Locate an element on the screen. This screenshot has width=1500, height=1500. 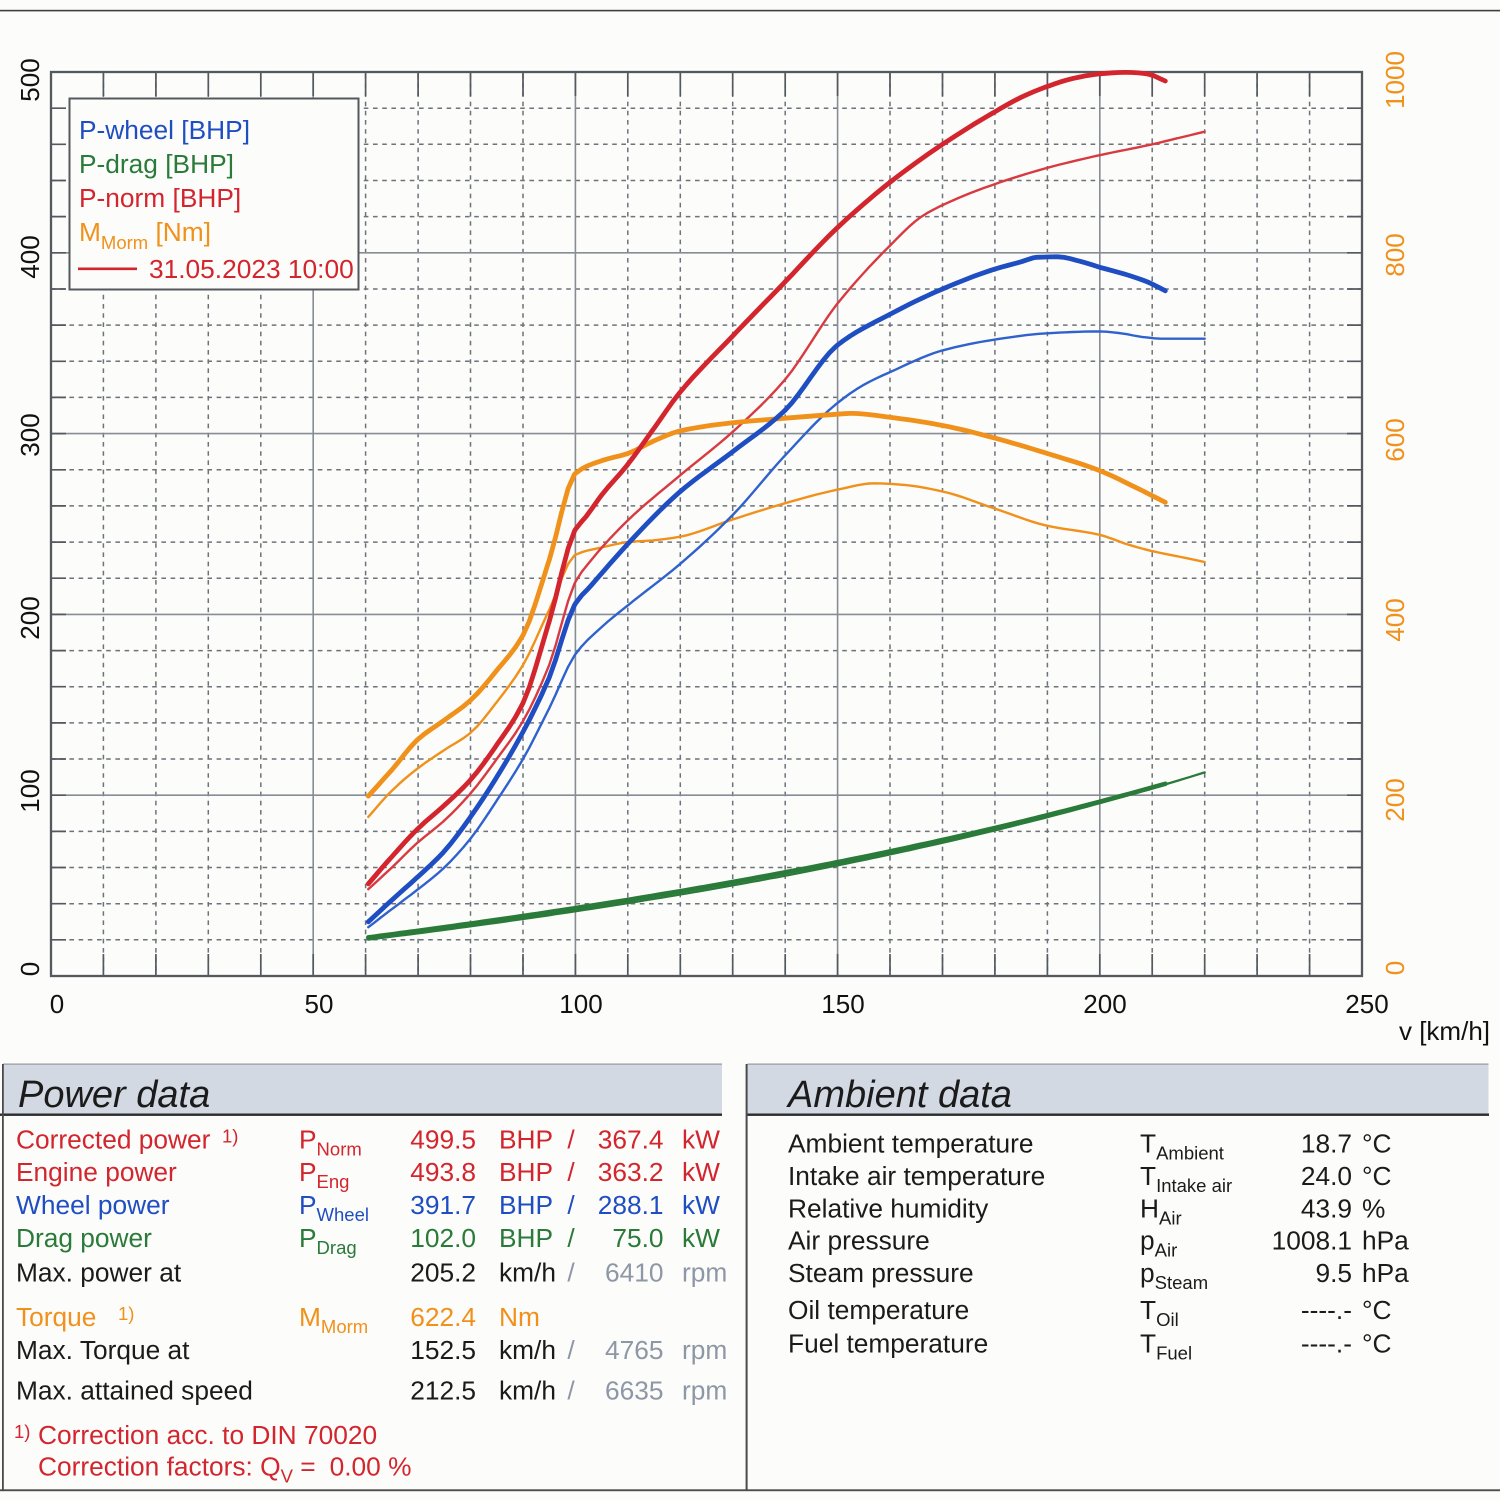
svg-text: Torque is located at coordinates (56, 1317).